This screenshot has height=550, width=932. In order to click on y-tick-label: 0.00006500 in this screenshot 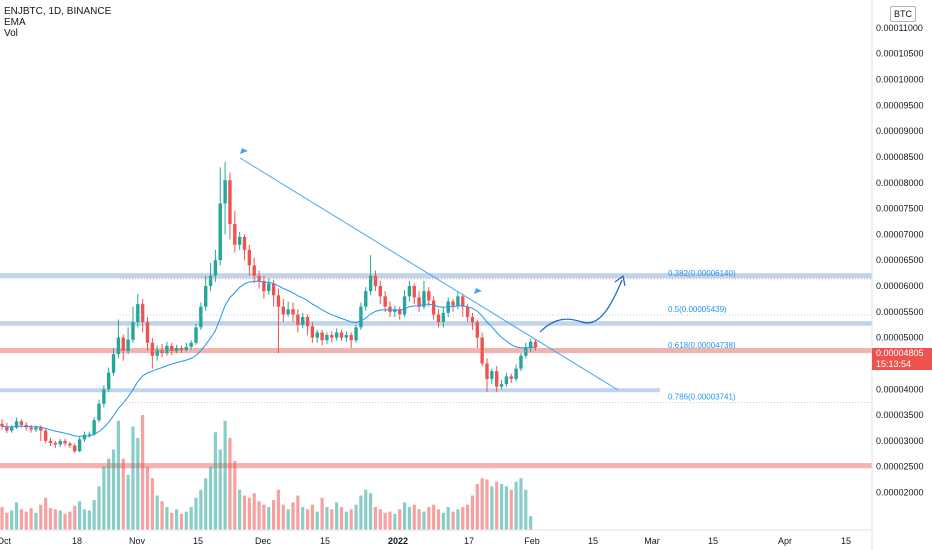, I will do `click(900, 260)`.